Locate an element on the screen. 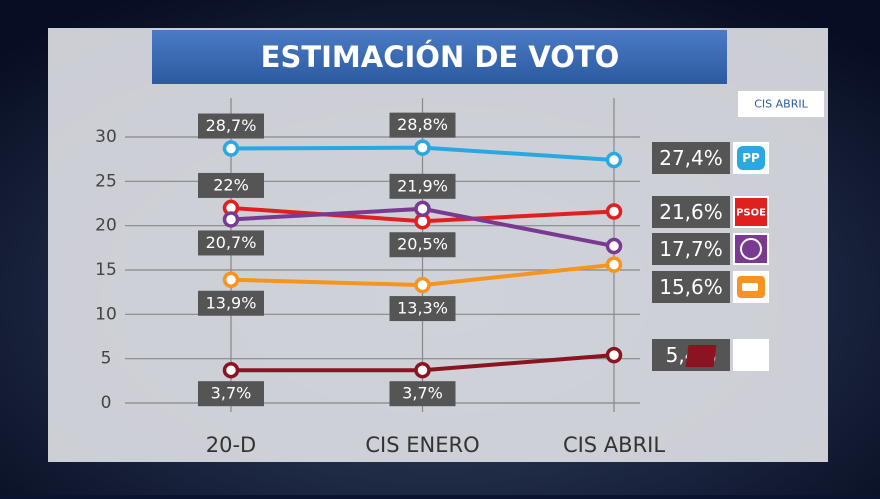  value-label: 20,7% is located at coordinates (231, 242).